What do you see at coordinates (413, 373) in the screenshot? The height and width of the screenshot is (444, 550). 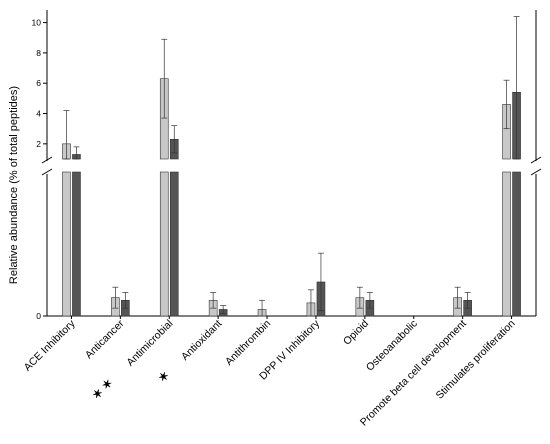 I see `x-tick-label: Promote beta cell development` at bounding box center [413, 373].